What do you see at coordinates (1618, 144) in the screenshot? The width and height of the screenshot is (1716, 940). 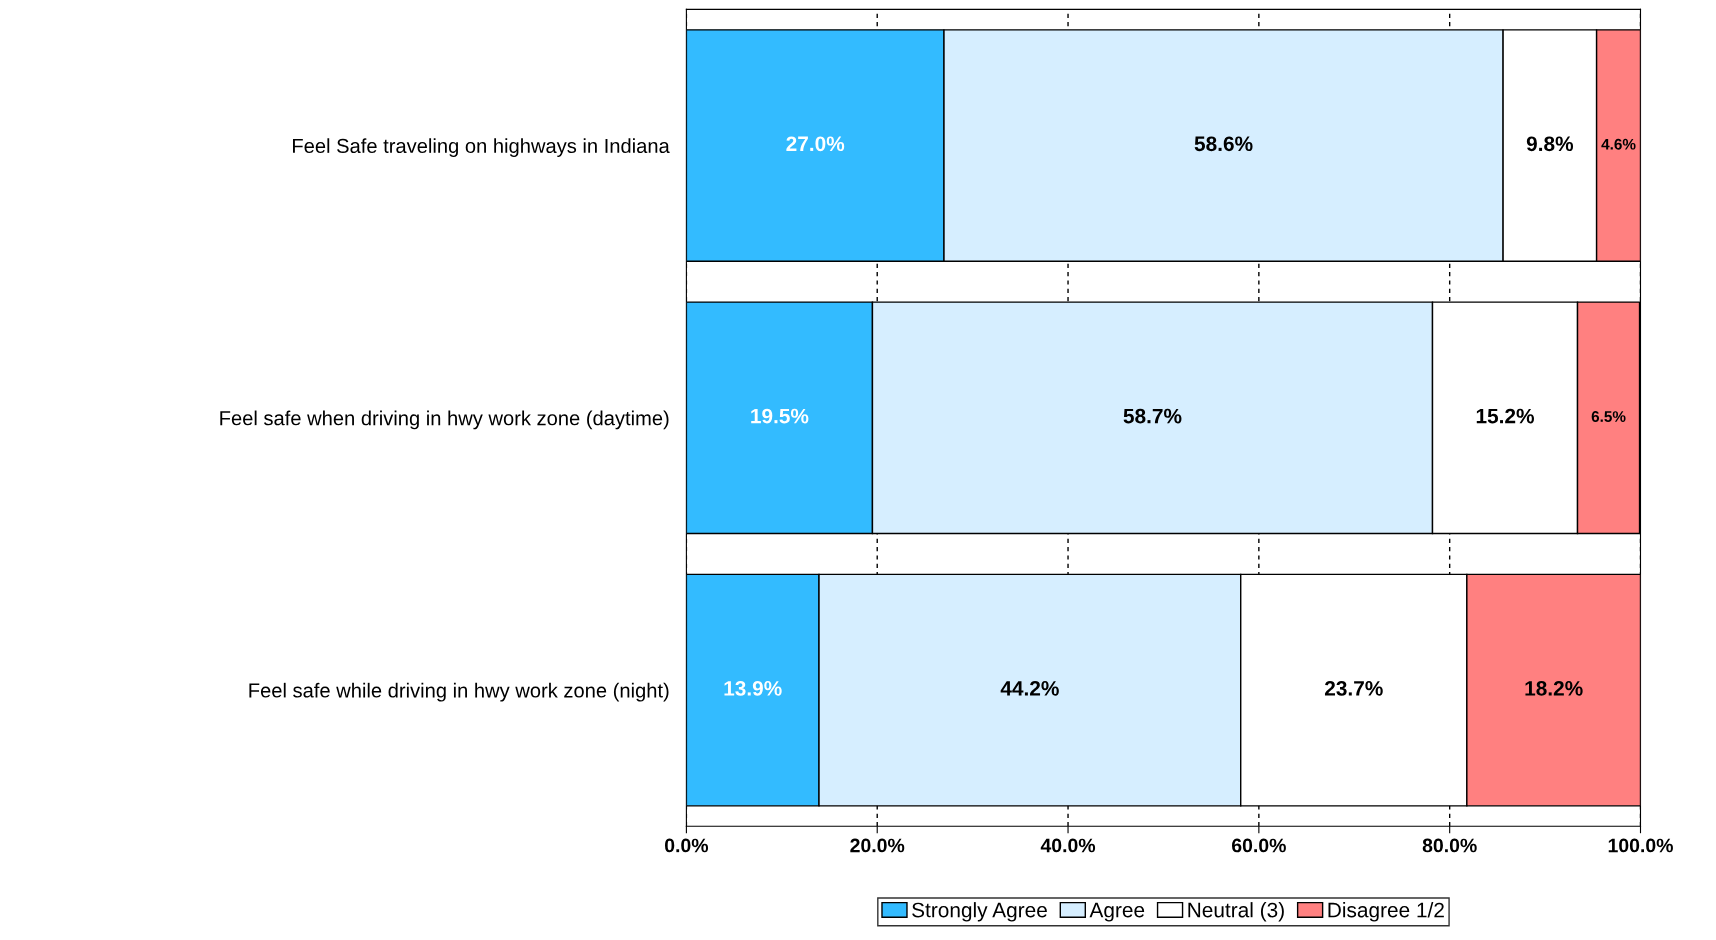 I see `data-label: 4.6%` at bounding box center [1618, 144].